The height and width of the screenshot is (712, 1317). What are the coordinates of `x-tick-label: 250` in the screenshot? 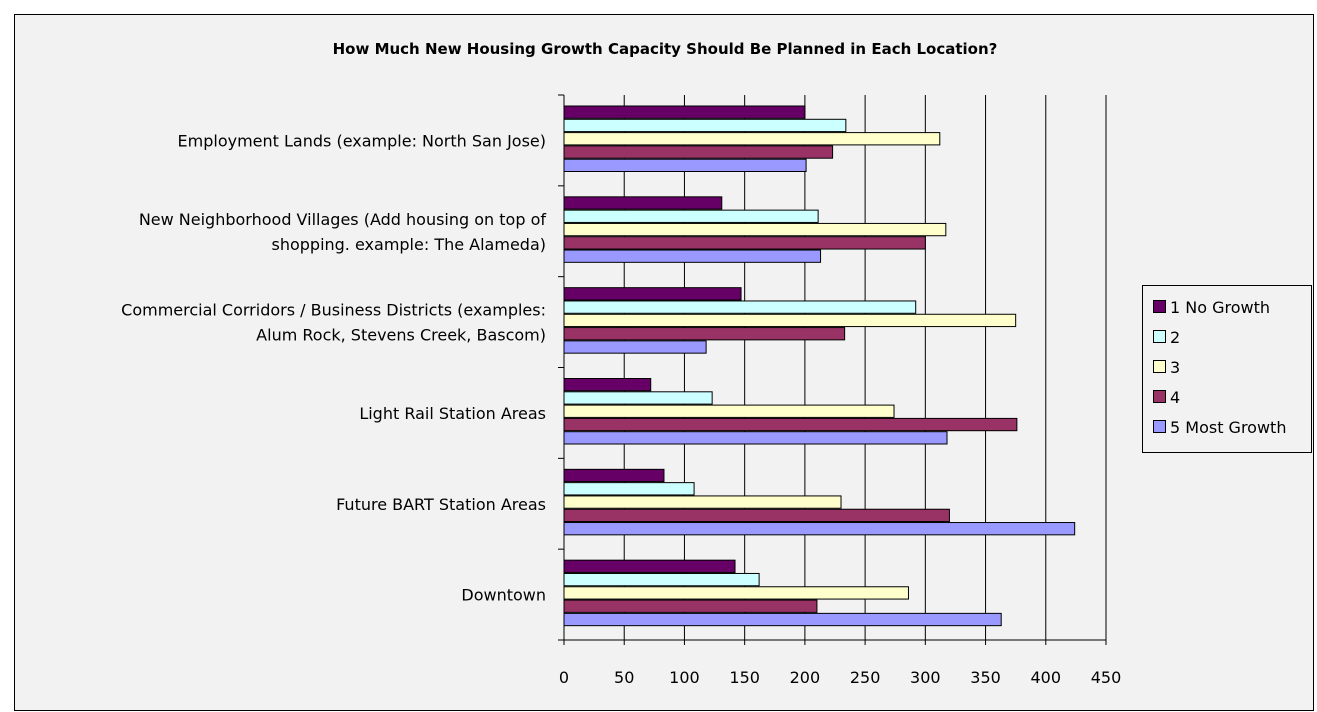 It's located at (865, 677).